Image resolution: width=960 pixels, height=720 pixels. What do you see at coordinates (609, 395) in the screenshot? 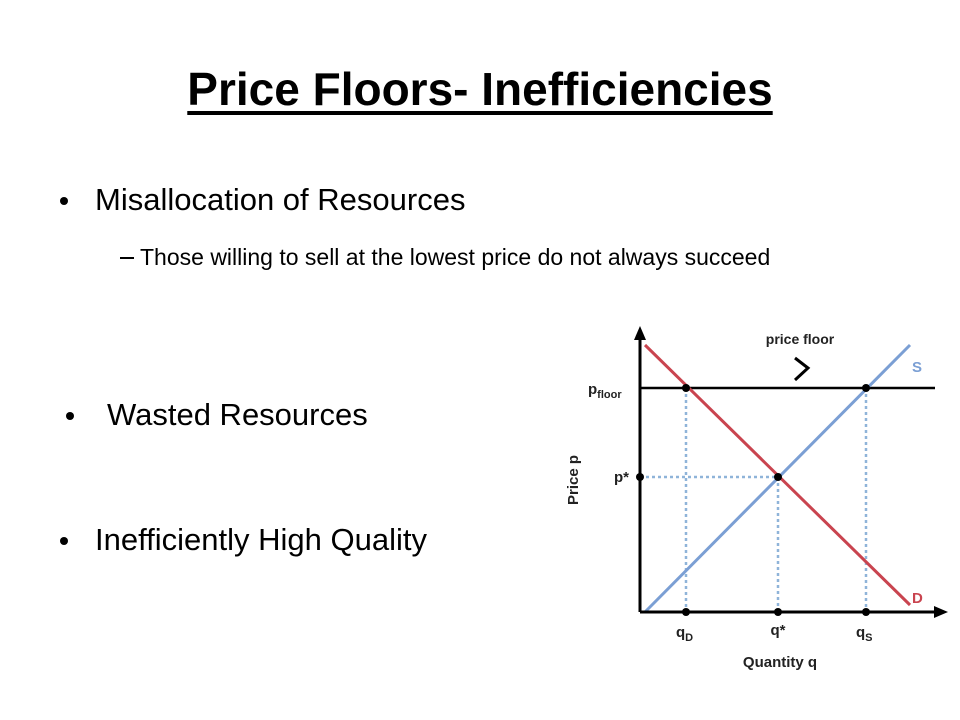
I see `label-sub: floor` at bounding box center [609, 395].